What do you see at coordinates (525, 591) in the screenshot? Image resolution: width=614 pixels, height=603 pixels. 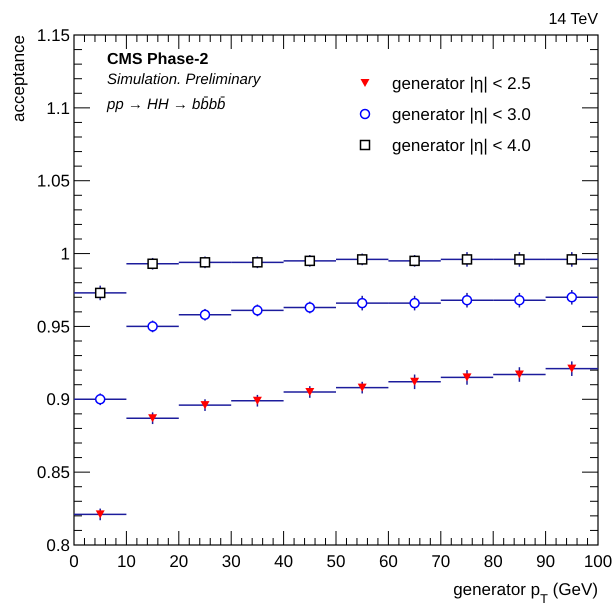 I see `x-axis-title: generator p$_{T}$ (GeV)` at bounding box center [525, 591].